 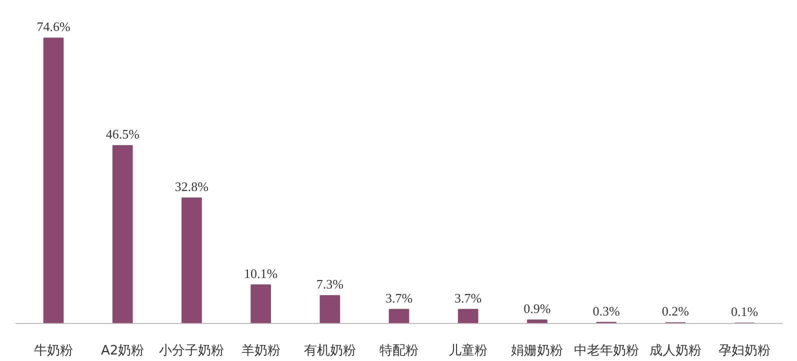 I want to click on data-label: 0.3%, so click(x=606, y=310).